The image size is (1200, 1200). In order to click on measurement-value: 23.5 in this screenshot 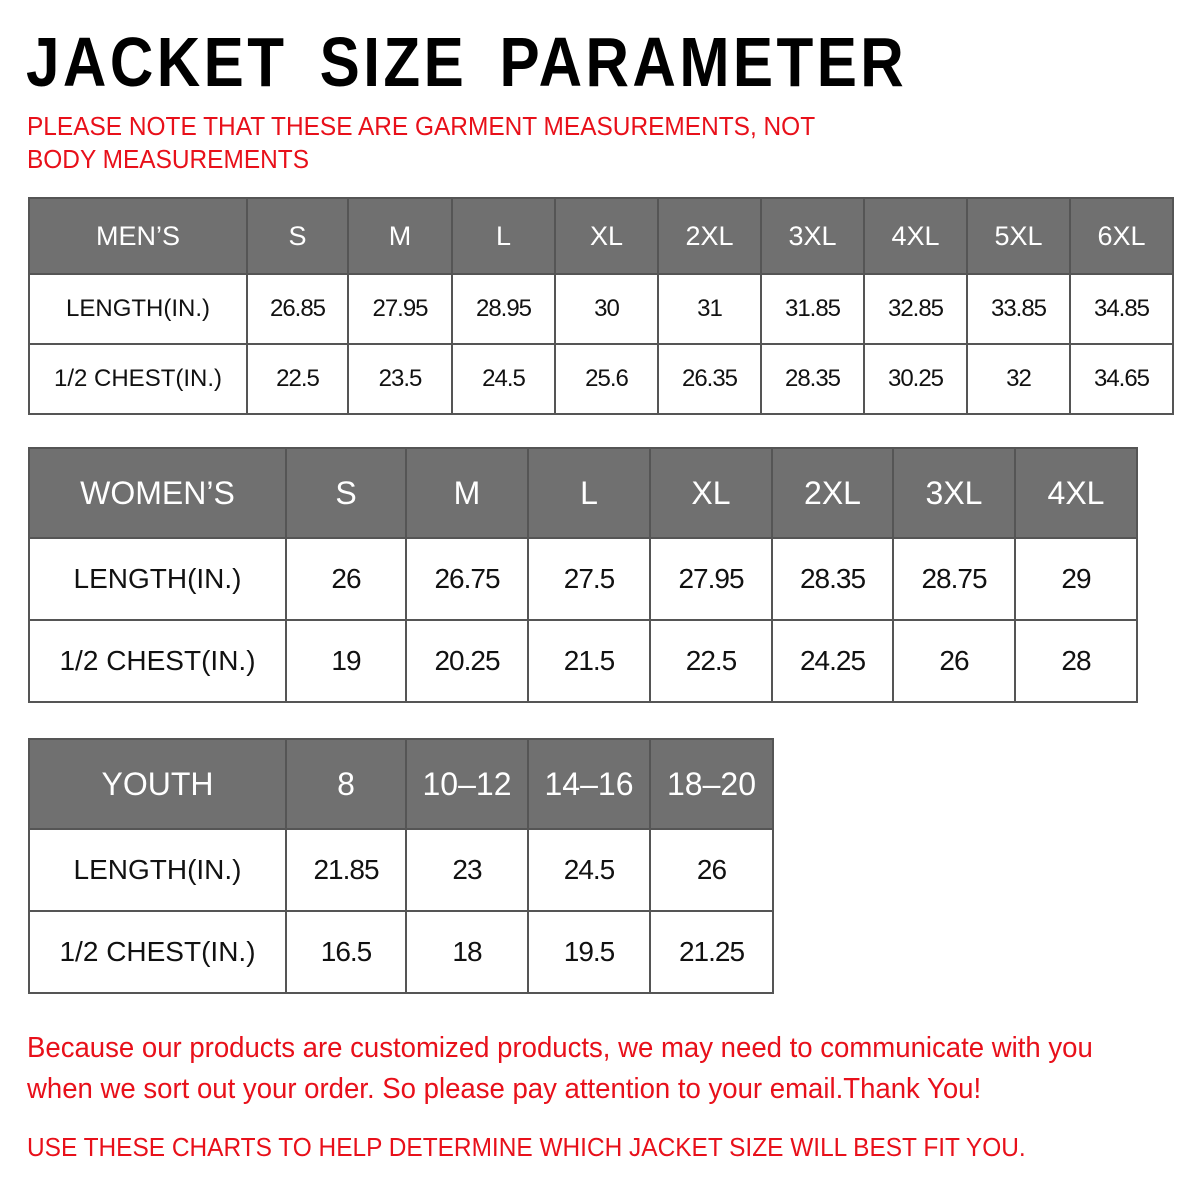, I will do `click(400, 379)`.